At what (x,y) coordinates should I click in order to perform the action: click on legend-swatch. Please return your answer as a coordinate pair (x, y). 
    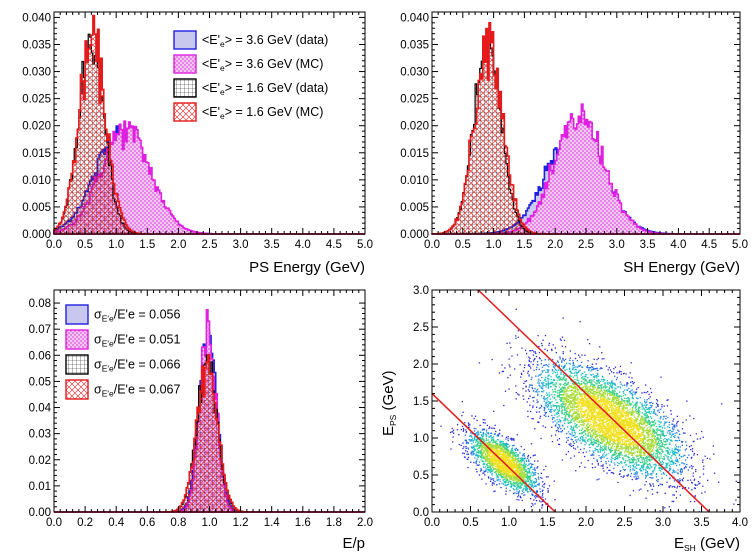
    Looking at the image, I should click on (77, 314).